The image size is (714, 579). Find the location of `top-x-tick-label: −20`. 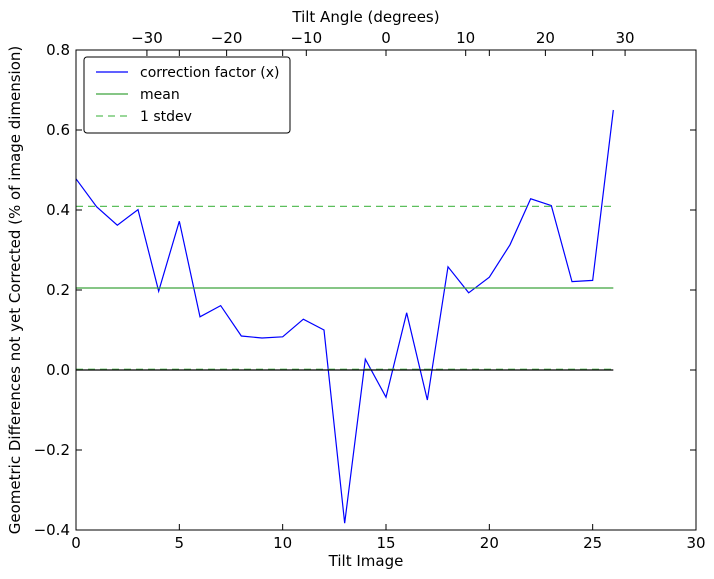

top-x-tick-label: −20 is located at coordinates (227, 38).